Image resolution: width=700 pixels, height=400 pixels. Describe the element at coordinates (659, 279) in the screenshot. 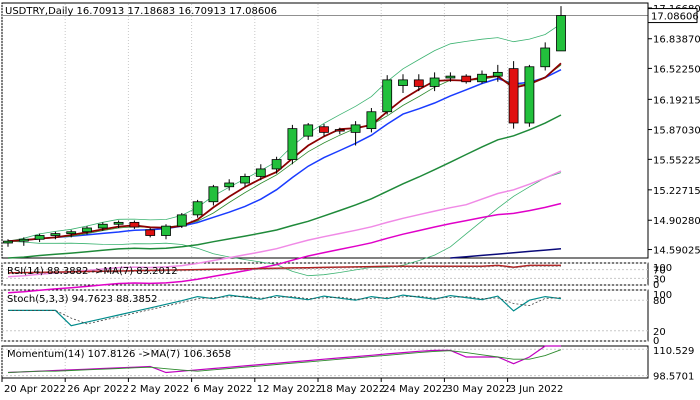

I see `rsi-tick-label: 30` at that location.